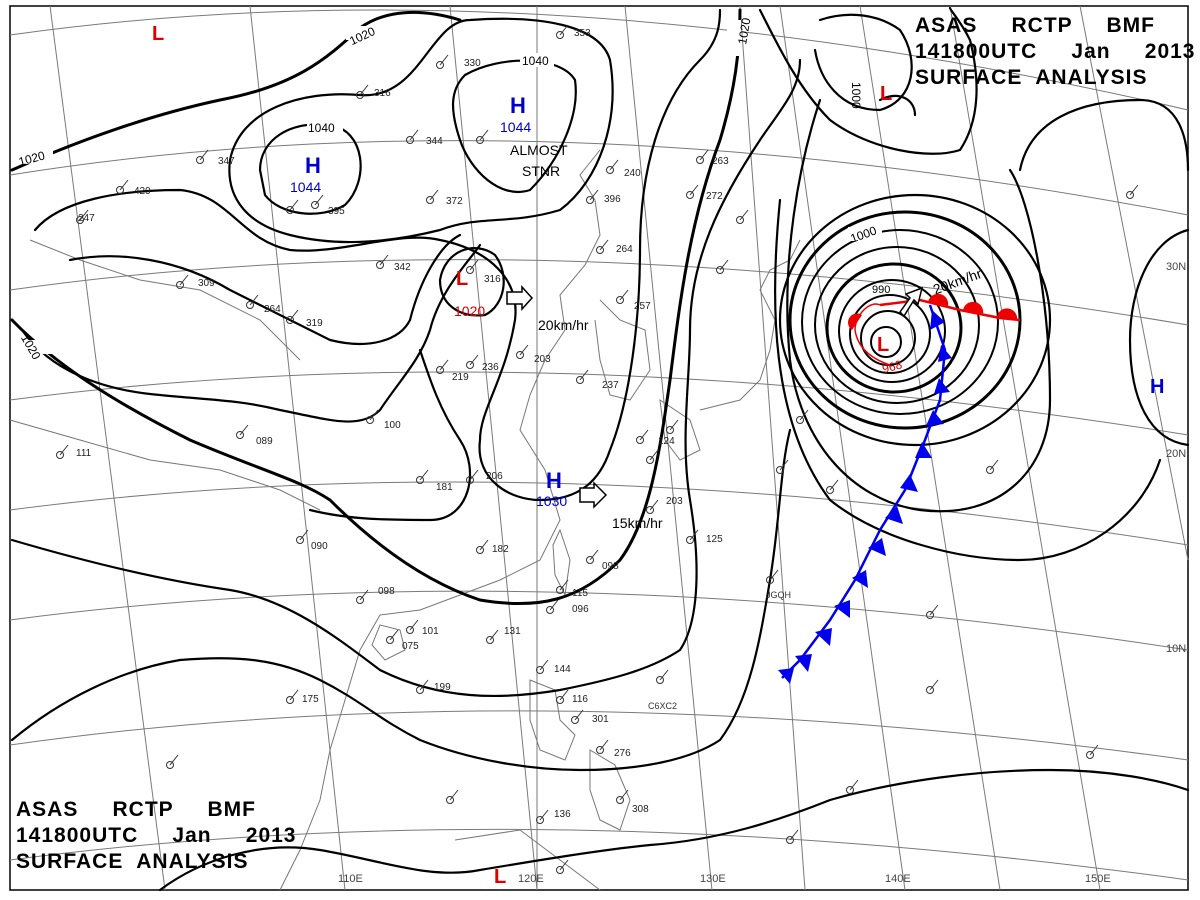 This screenshot has height=900, width=1200. Describe the element at coordinates (610, 790) in the screenshot. I see `philippines-south` at that location.